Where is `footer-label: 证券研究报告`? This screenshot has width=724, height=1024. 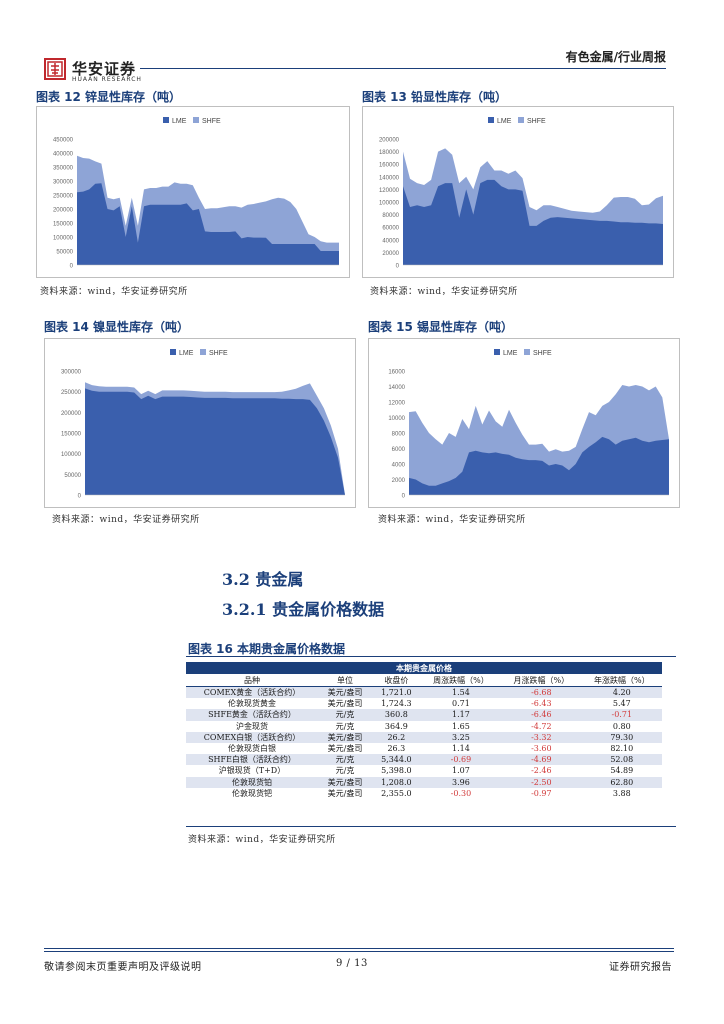 footer-label: 证券研究报告 is located at coordinates (640, 967).